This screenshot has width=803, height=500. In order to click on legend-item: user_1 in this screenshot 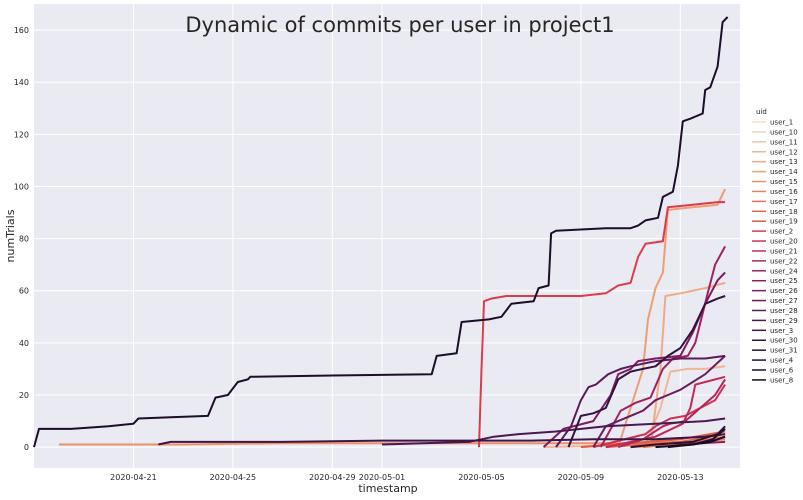, I will do `click(781, 123)`.